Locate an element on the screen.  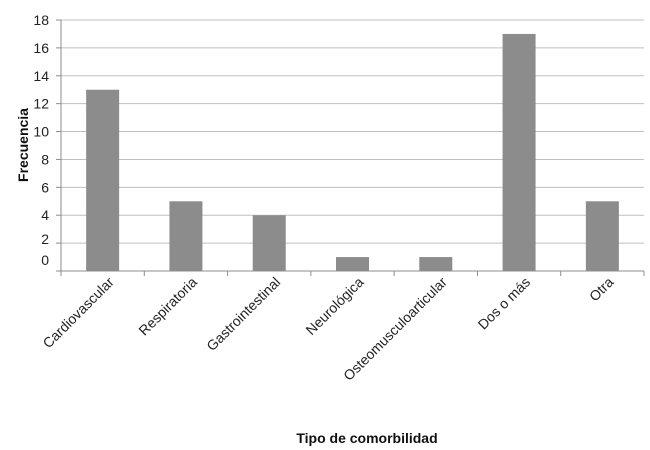
y-tick-labels: 0 2 4 6 8 10 12 14 16 18 is located at coordinates (41, 140).